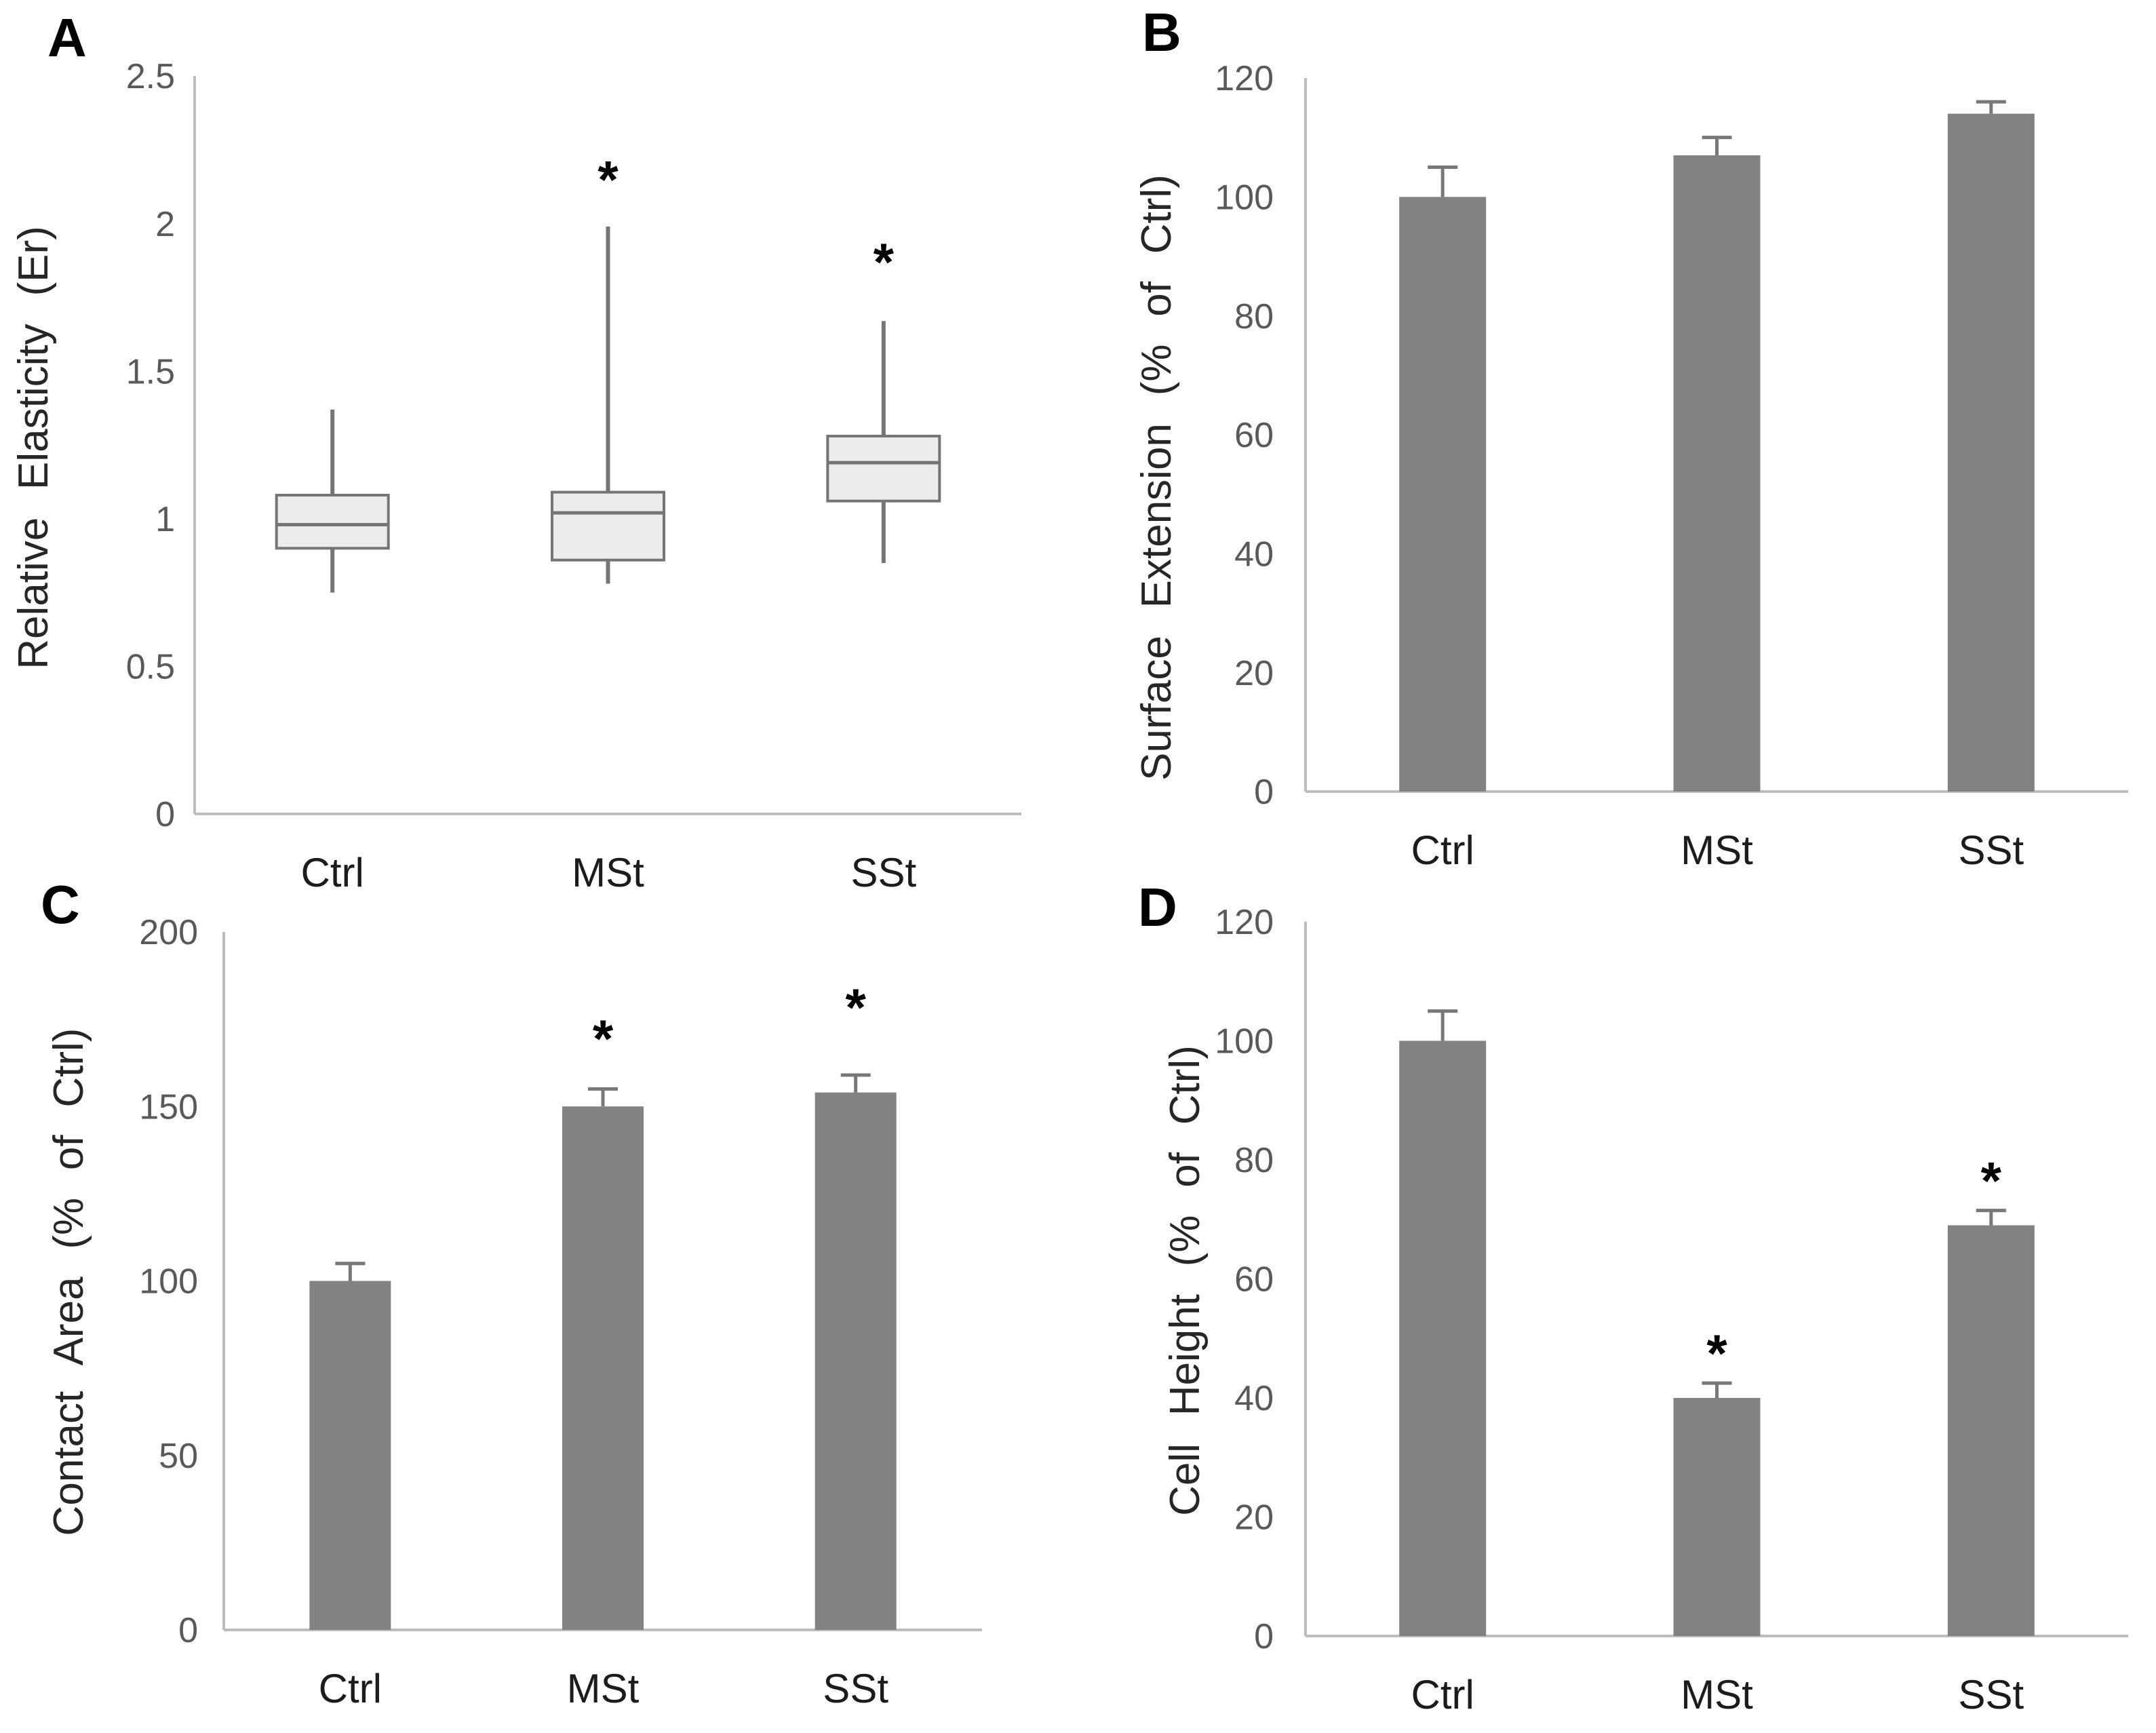 The height and width of the screenshot is (1733, 2156). I want to click on y-tick-label: 2, so click(165, 224).